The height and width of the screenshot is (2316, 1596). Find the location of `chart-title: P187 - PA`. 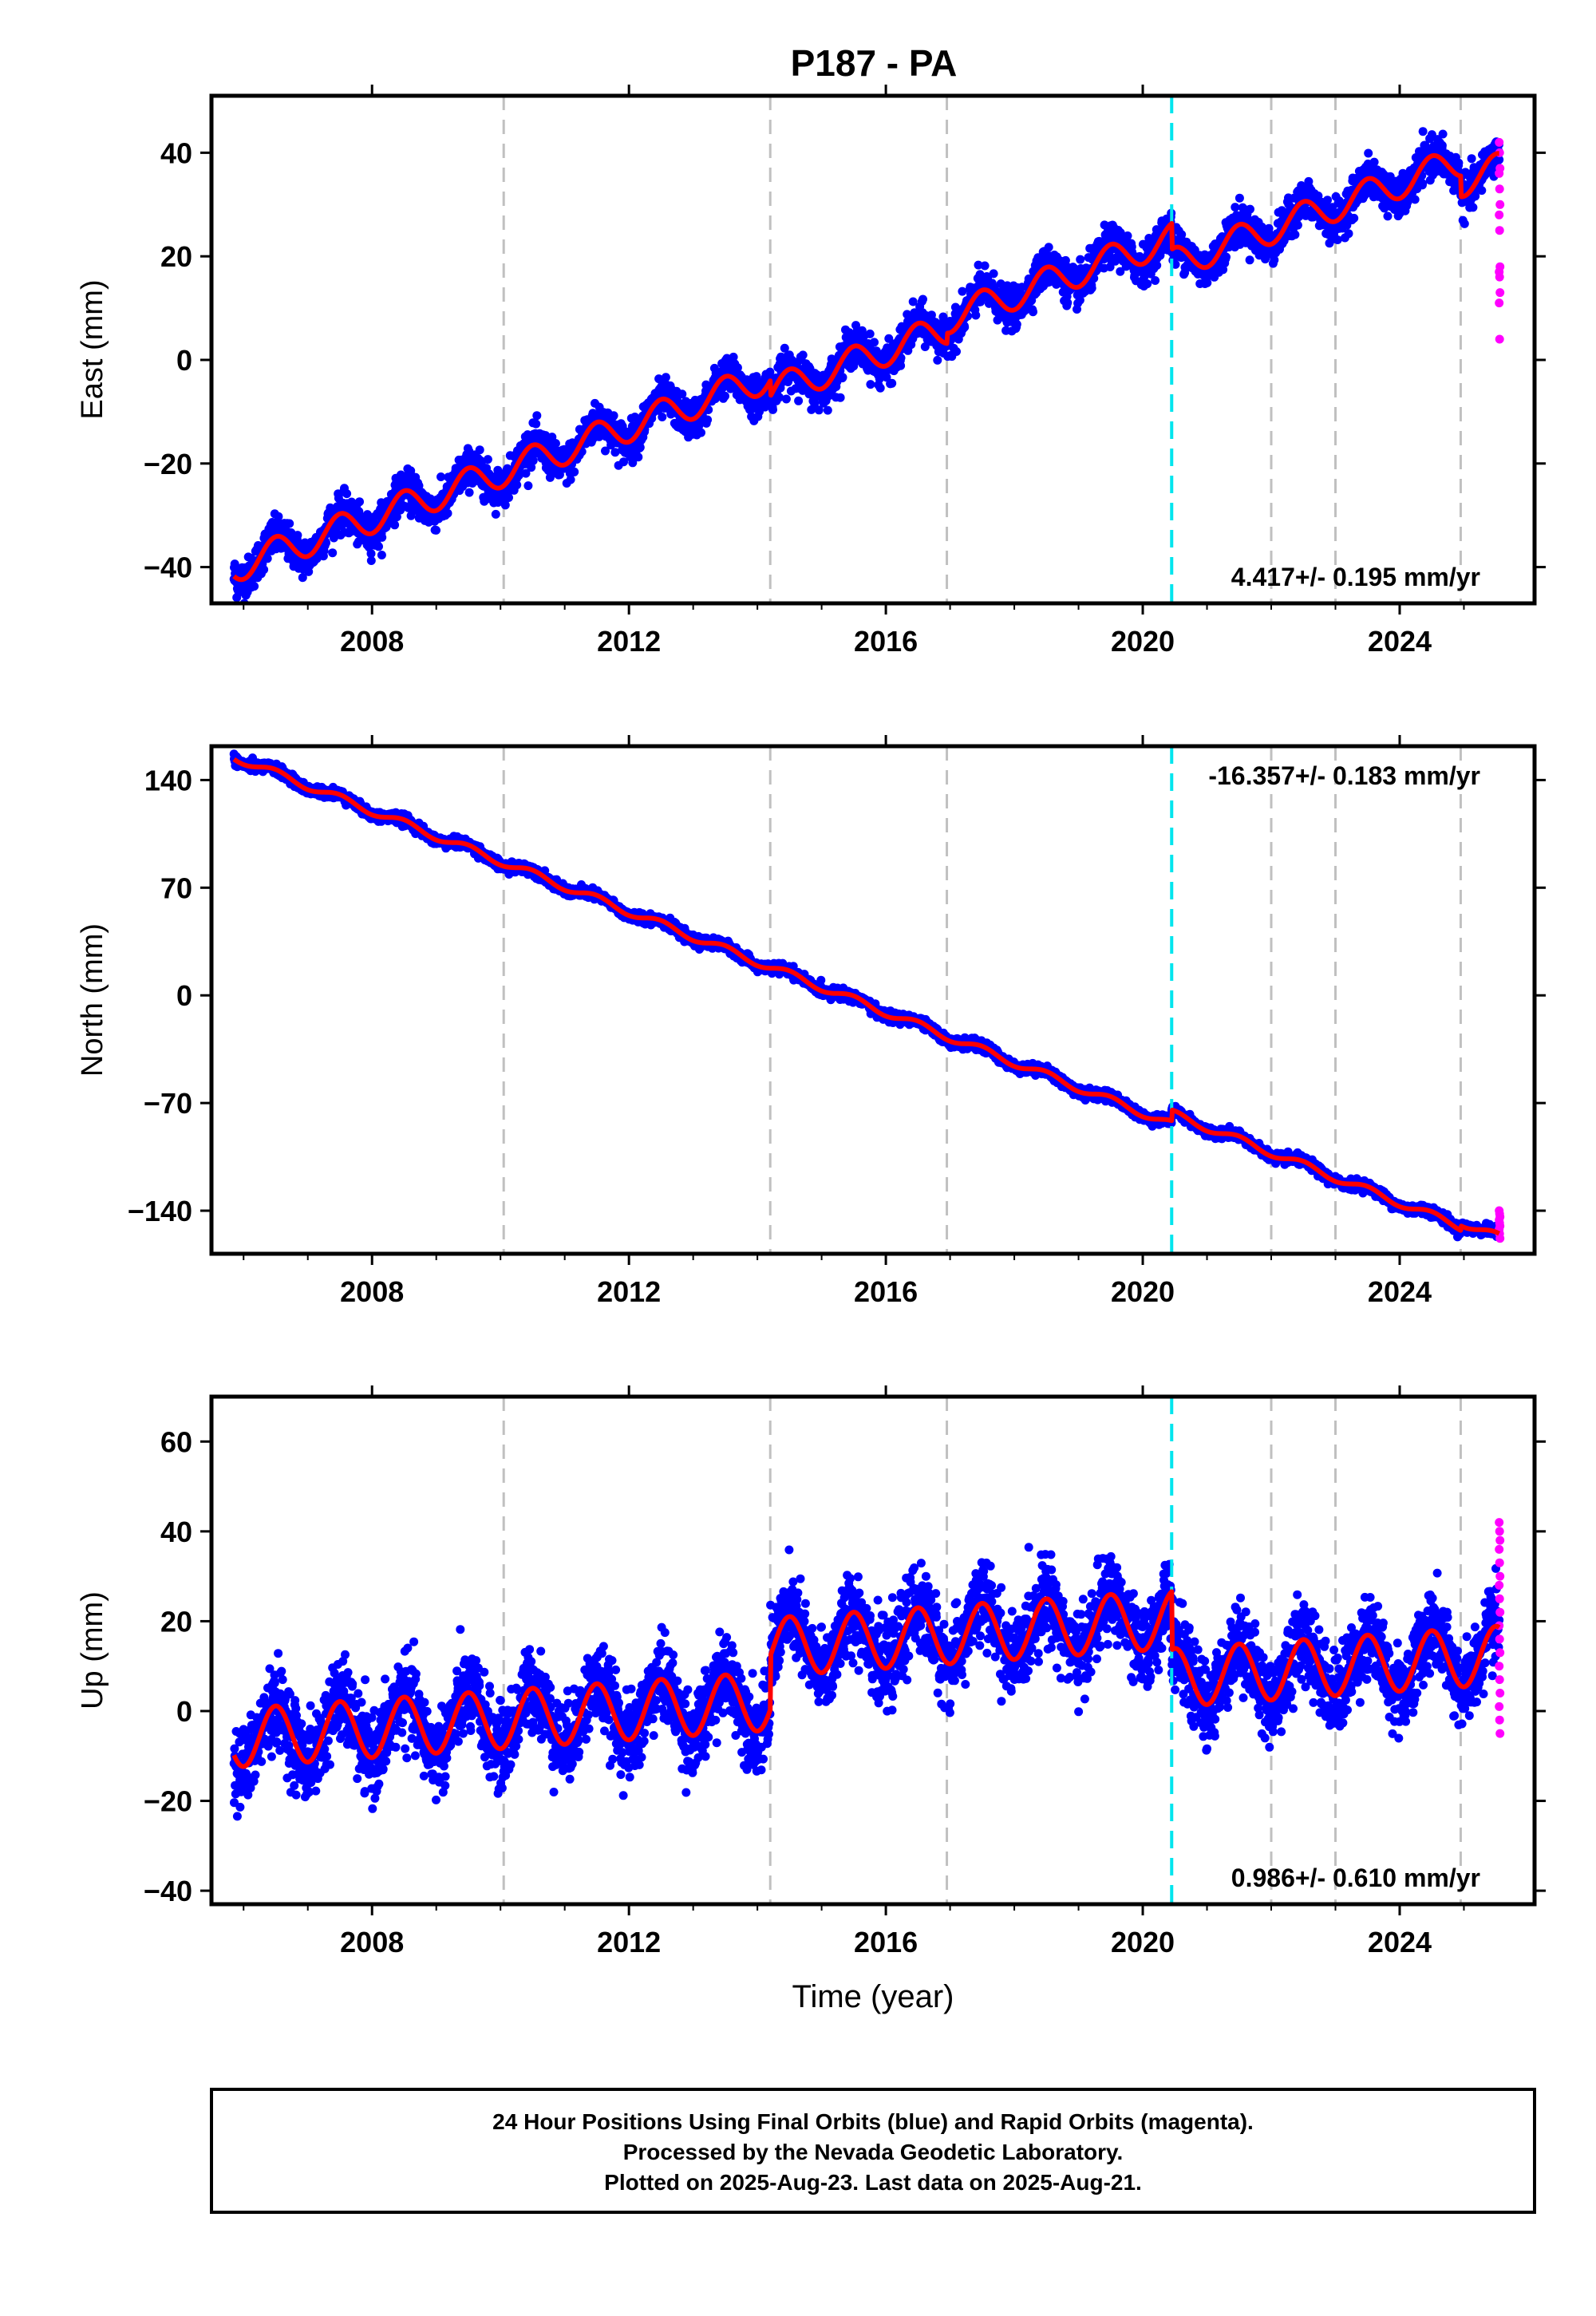

chart-title: P187 - PA is located at coordinates (874, 63).